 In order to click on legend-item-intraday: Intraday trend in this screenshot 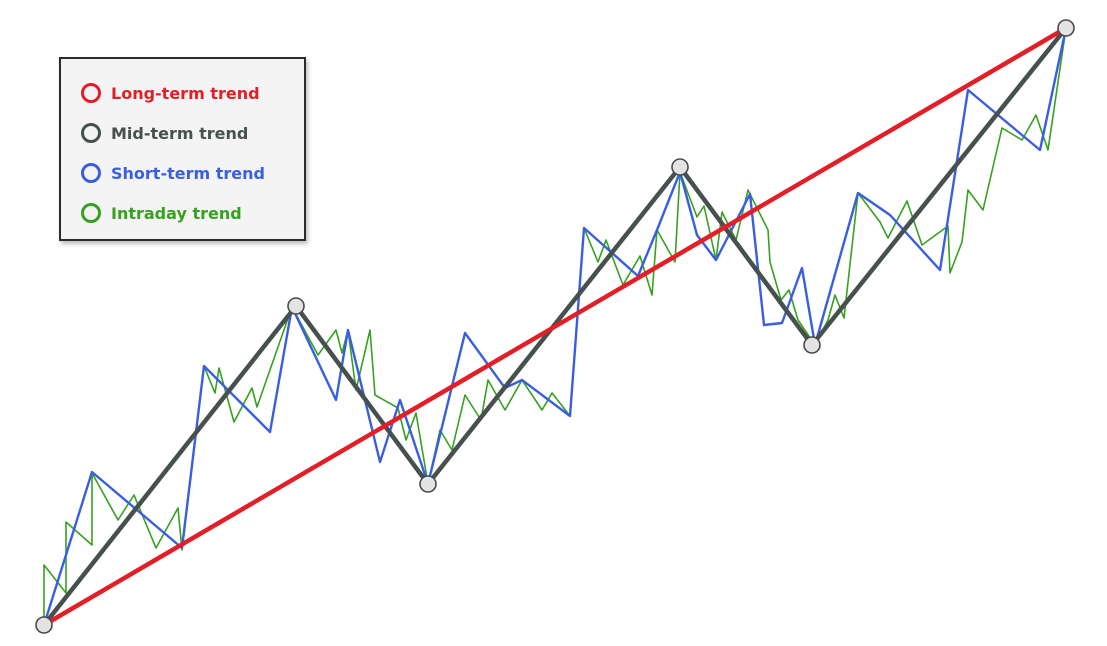, I will do `click(192, 213)`.